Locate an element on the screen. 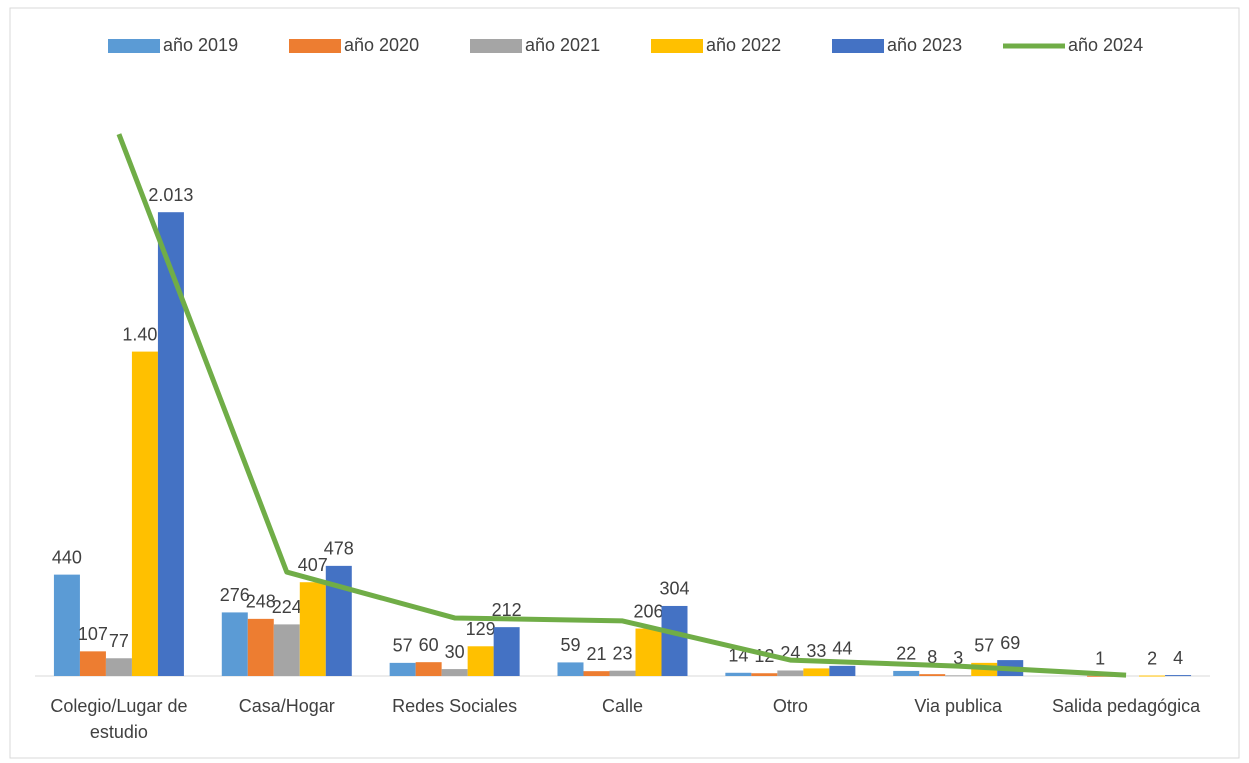 The width and height of the screenshot is (1249, 763). x-tick-label: Via publica is located at coordinates (958, 706).